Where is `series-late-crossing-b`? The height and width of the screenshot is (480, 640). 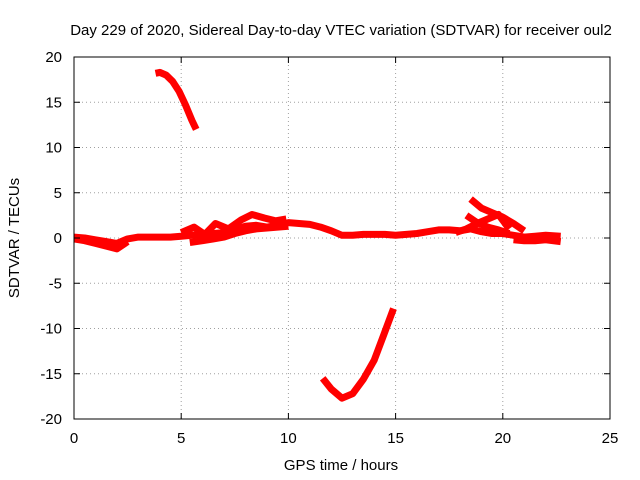 series-late-crossing-b is located at coordinates (483, 223).